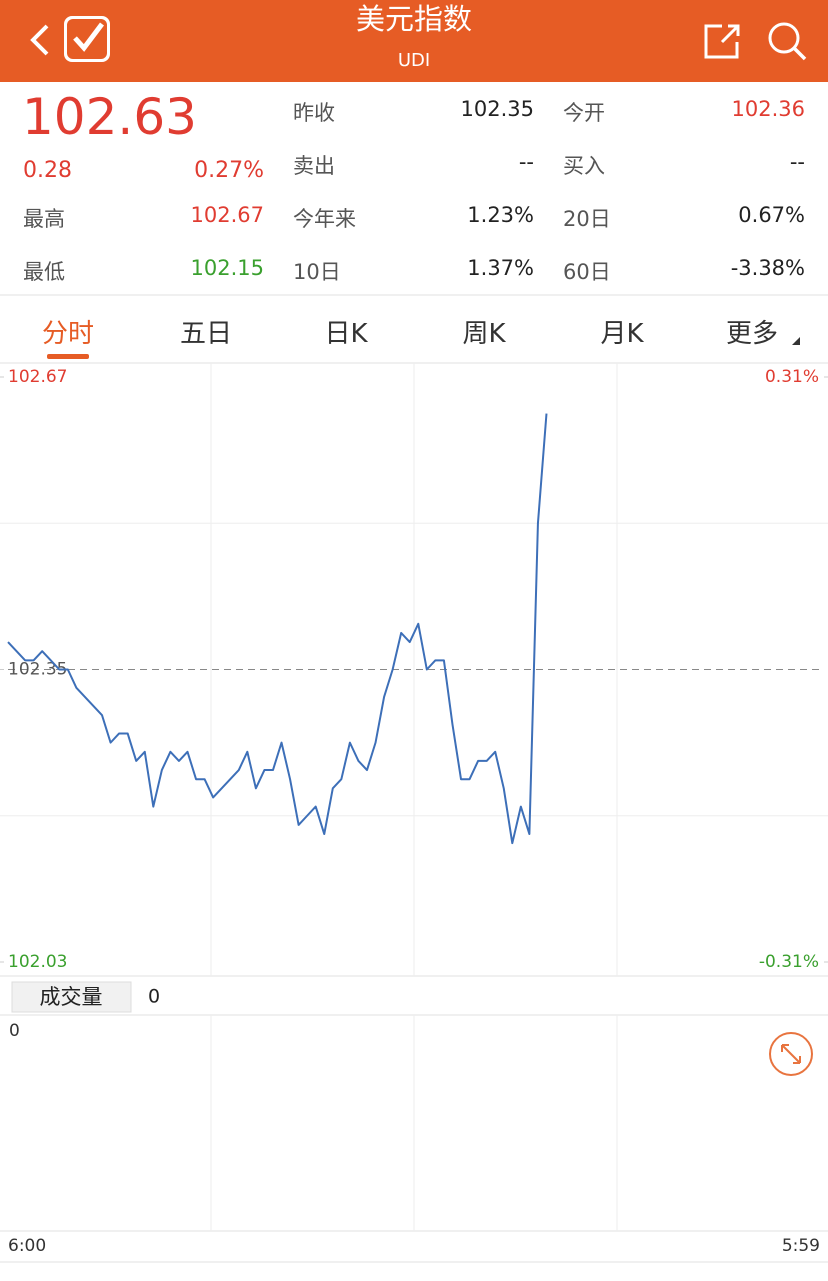  I want to click on stat-label: 买入, so click(584, 166).